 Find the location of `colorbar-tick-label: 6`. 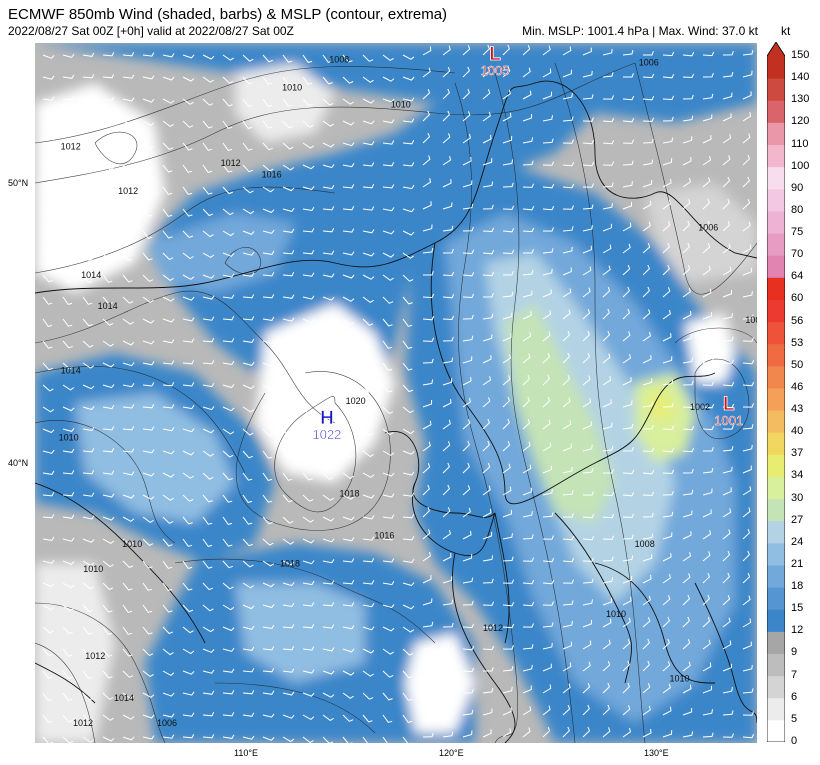

colorbar-tick-label: 6 is located at coordinates (794, 696).